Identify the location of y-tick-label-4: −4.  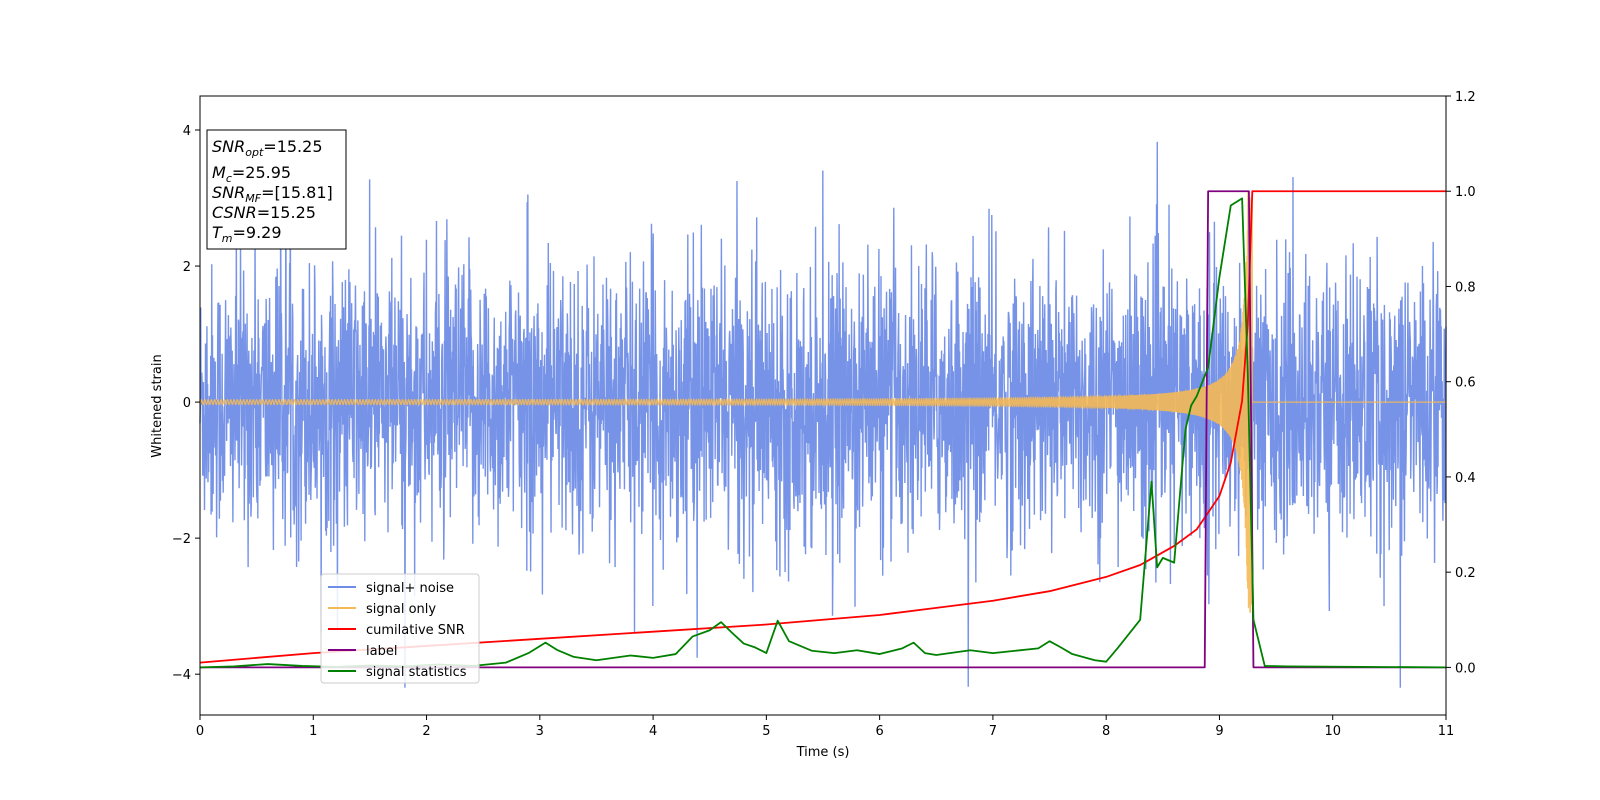
(181, 675).